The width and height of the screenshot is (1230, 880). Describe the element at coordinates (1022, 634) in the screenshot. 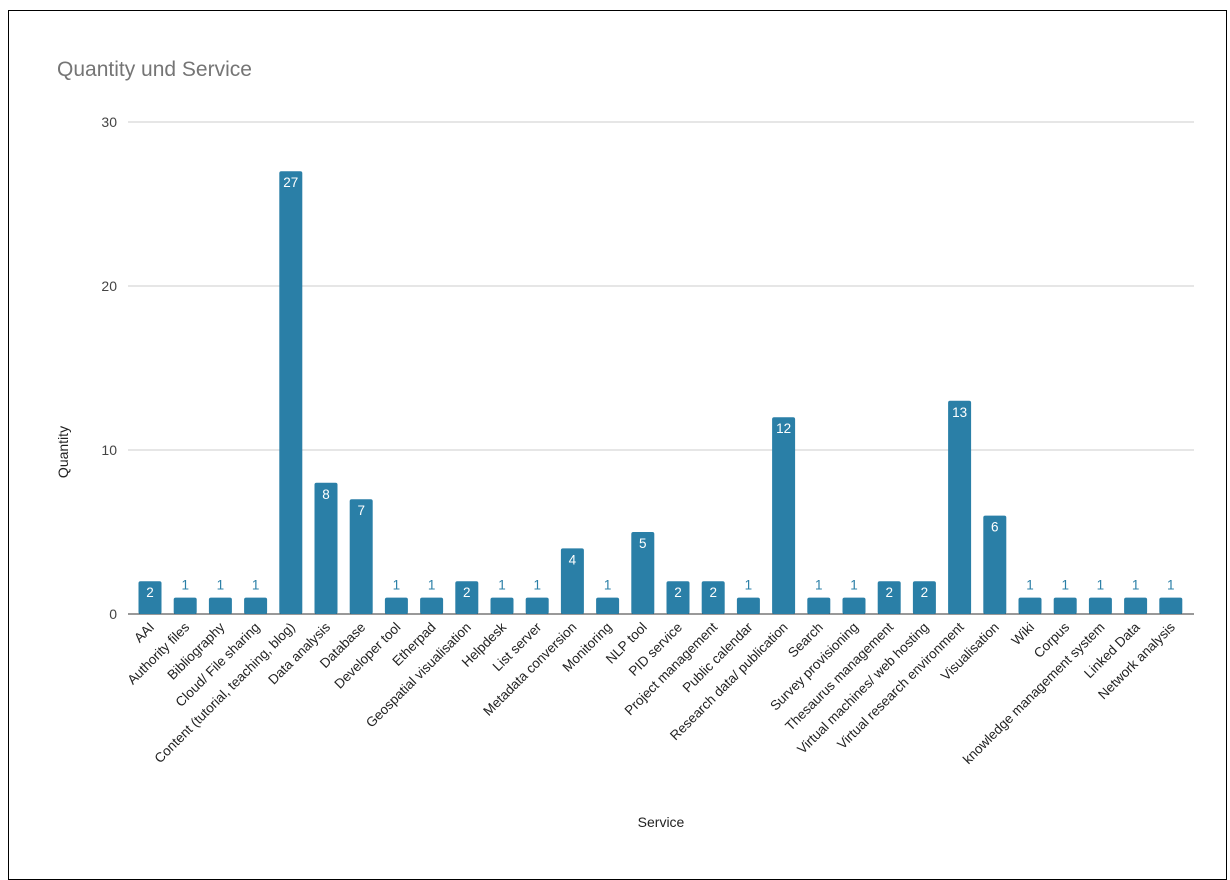

I see `x-tick-label: Wiki` at that location.